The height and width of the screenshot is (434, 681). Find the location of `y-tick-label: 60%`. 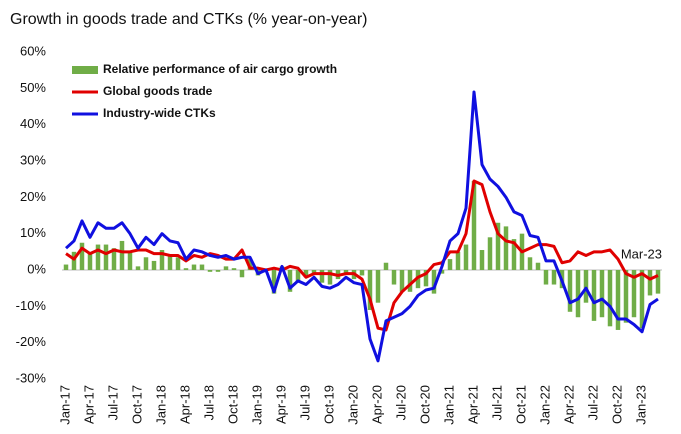

y-tick-label: 60% is located at coordinates (33, 50).